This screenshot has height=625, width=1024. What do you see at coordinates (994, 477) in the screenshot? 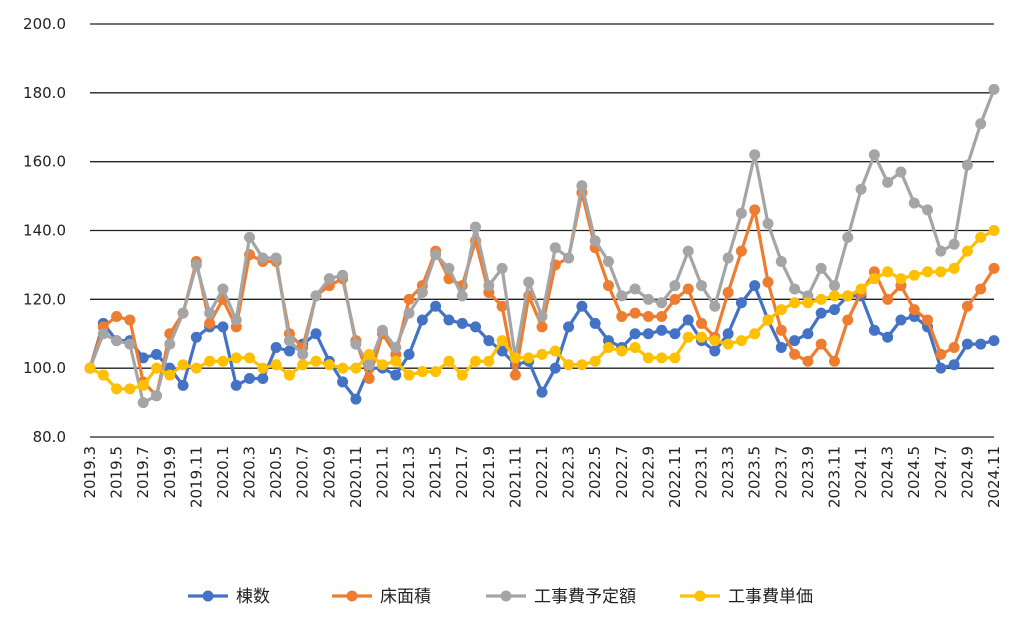
I see `x-tick-label: 2024.11` at bounding box center [994, 477].